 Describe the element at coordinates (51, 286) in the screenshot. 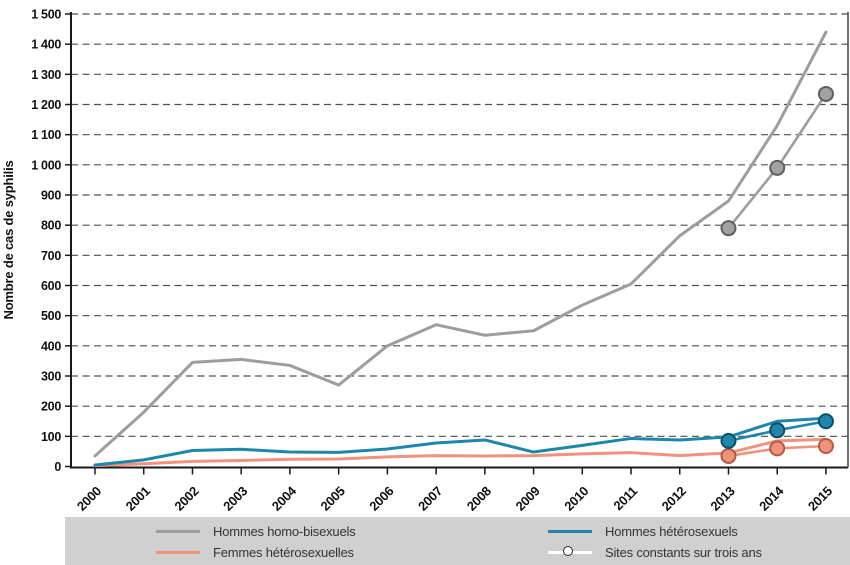

I see `y-tick-label: 600` at that location.